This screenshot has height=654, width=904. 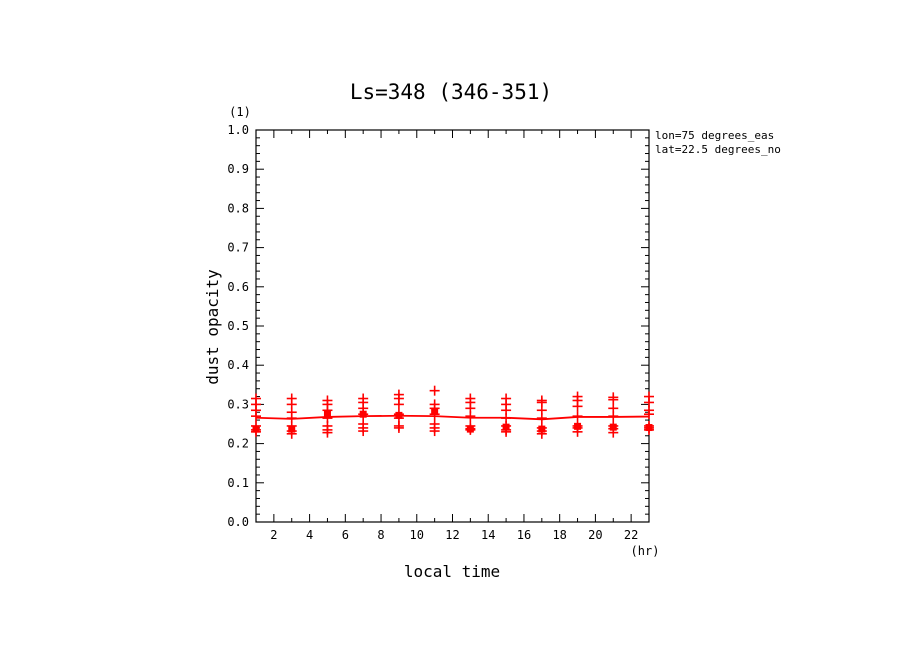 I want to click on y-tick-label: 0.4, so click(x=238, y=365).